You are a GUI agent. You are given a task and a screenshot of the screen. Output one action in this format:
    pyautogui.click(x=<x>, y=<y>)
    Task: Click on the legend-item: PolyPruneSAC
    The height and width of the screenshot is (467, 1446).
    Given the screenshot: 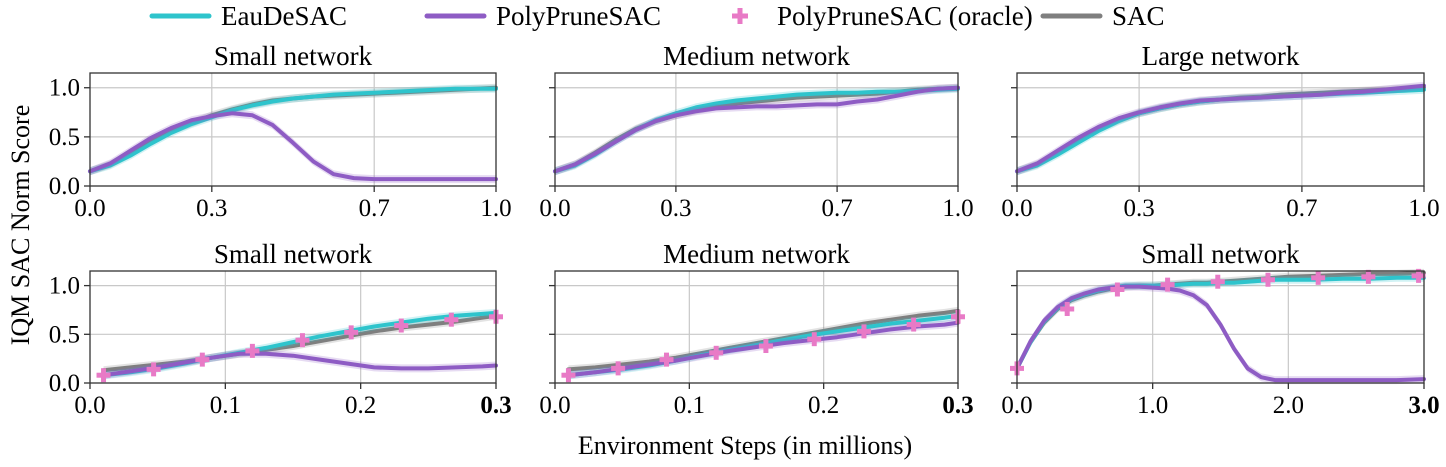 What is the action you would take?
    pyautogui.click(x=542, y=16)
    